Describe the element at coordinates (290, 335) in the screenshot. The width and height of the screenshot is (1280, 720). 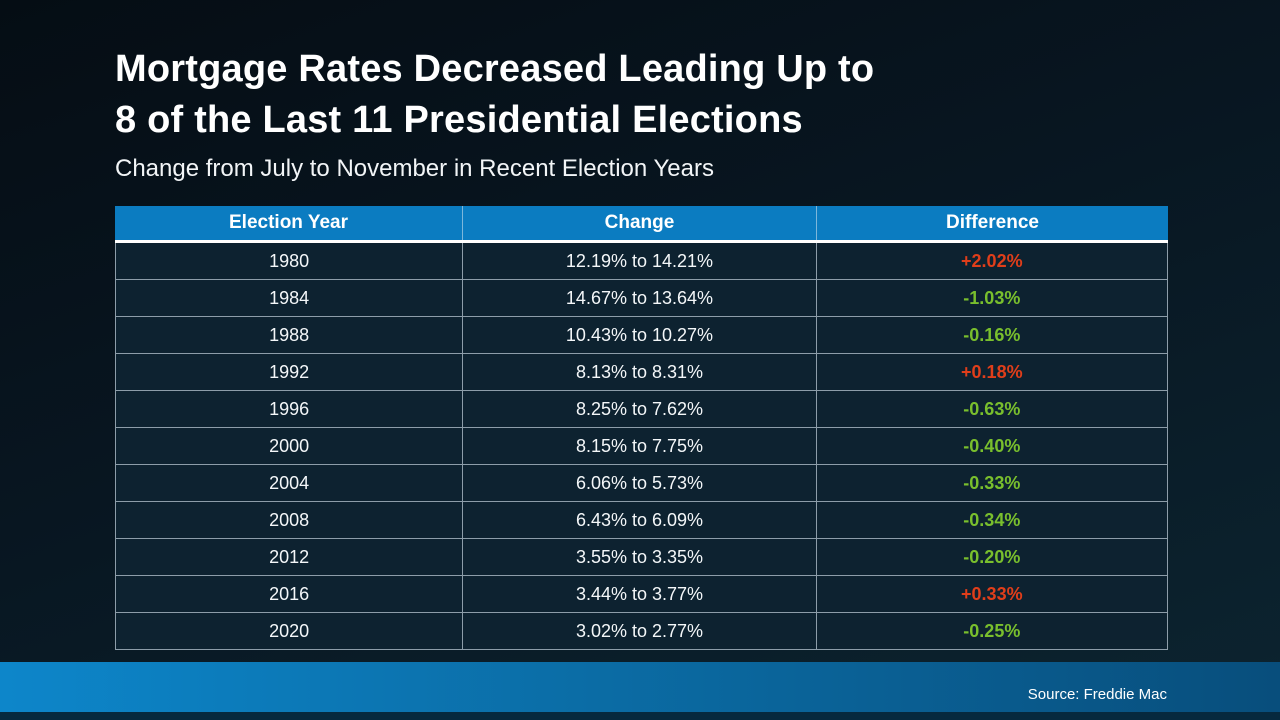
I see `year-cell: 1988` at that location.